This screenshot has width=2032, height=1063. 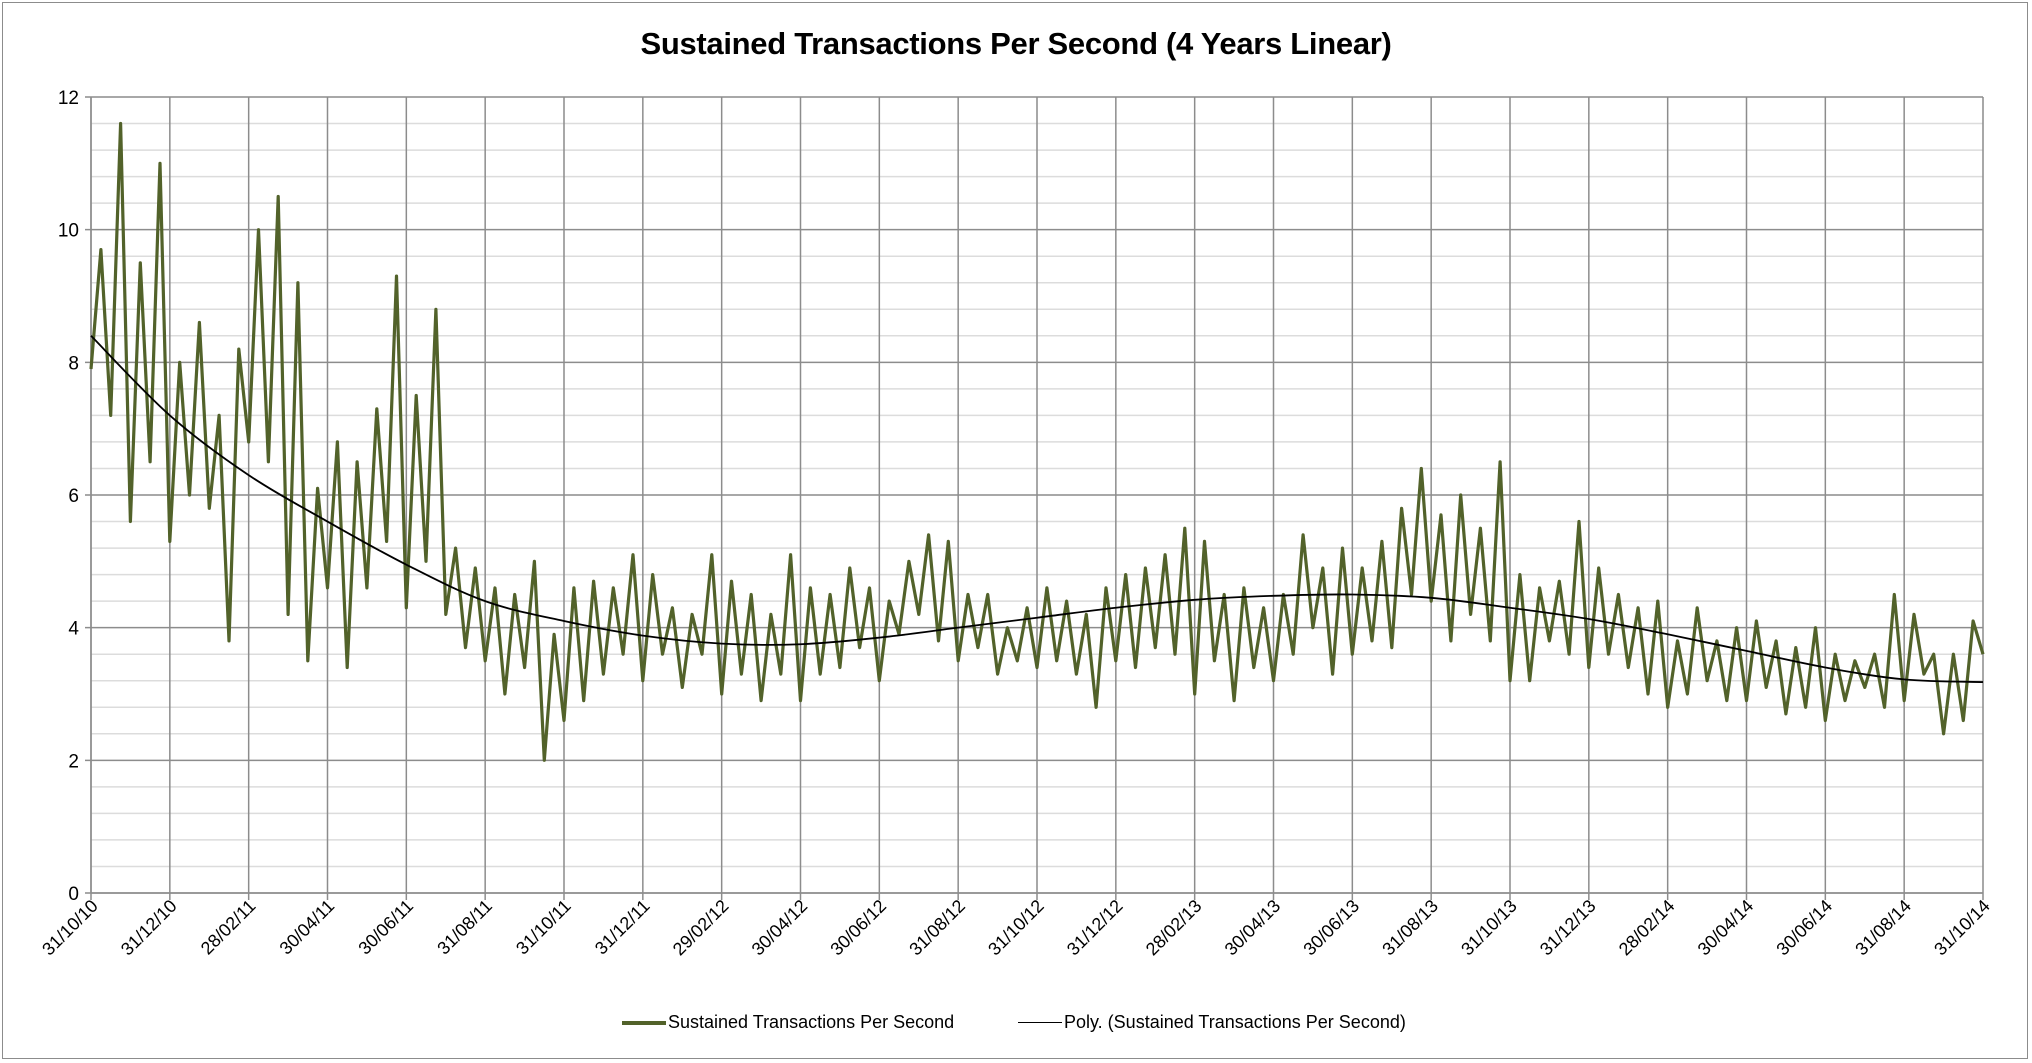 I want to click on x-tick-label: 31/12/12, so click(x=1095, y=928).